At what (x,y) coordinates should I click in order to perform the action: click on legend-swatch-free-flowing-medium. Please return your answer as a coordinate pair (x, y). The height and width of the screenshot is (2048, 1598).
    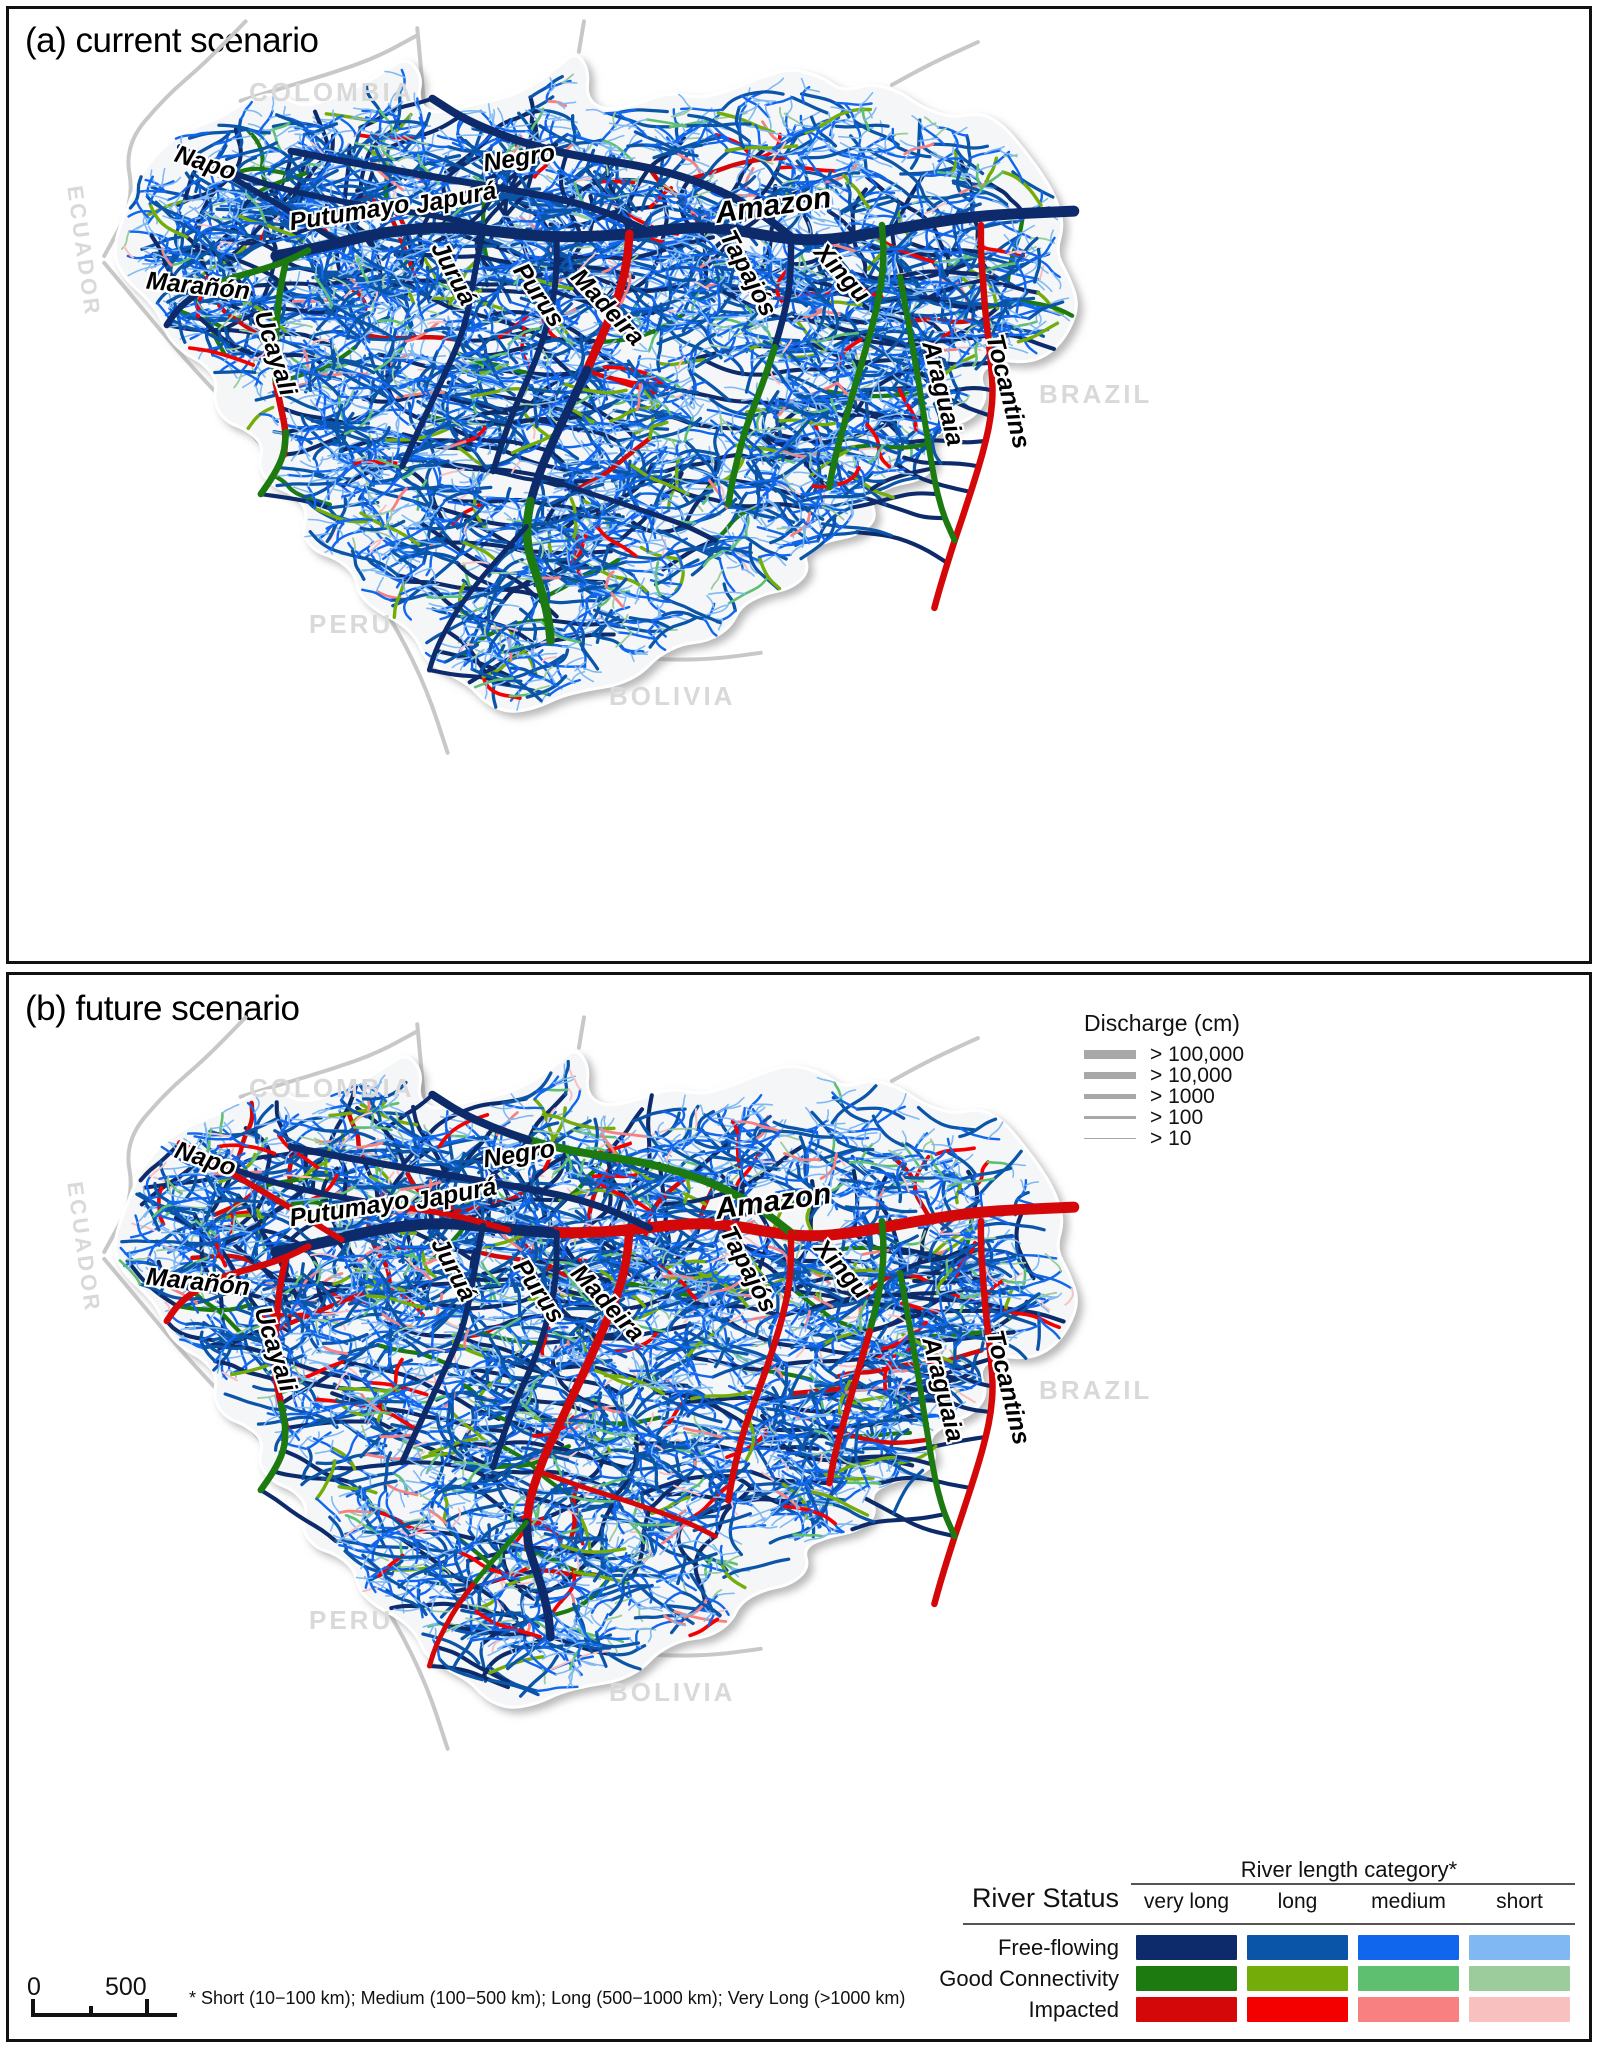
    Looking at the image, I should click on (1408, 1947).